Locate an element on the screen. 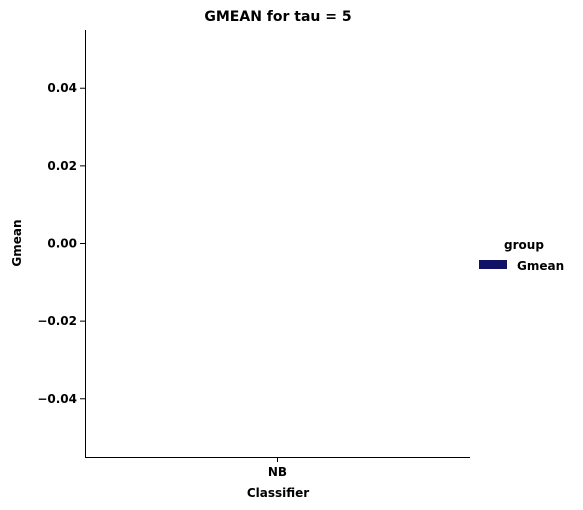 This screenshot has width=583, height=510. y-axis-ticks: 0.04 0.02 0.00 −0.02 −0.04 is located at coordinates (61, 243).